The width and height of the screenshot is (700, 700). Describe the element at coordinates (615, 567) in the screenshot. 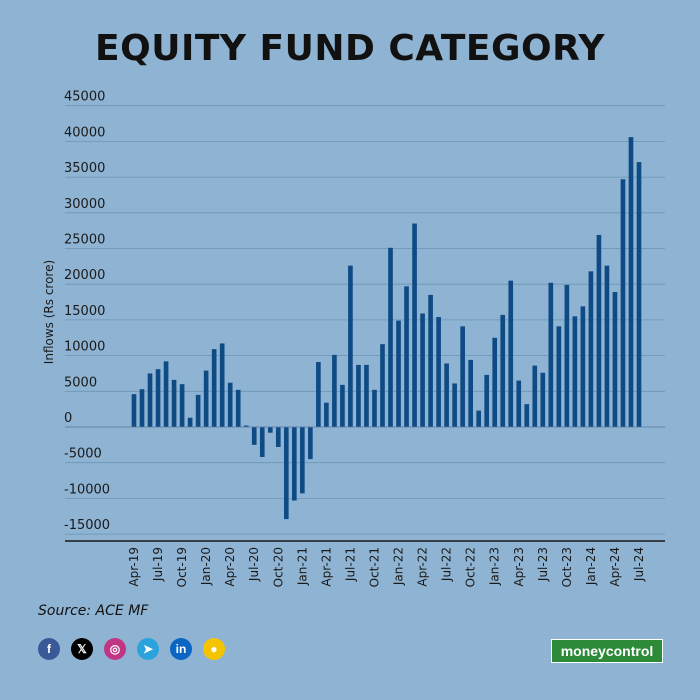

I see `x-tick-label: Apr-24` at that location.